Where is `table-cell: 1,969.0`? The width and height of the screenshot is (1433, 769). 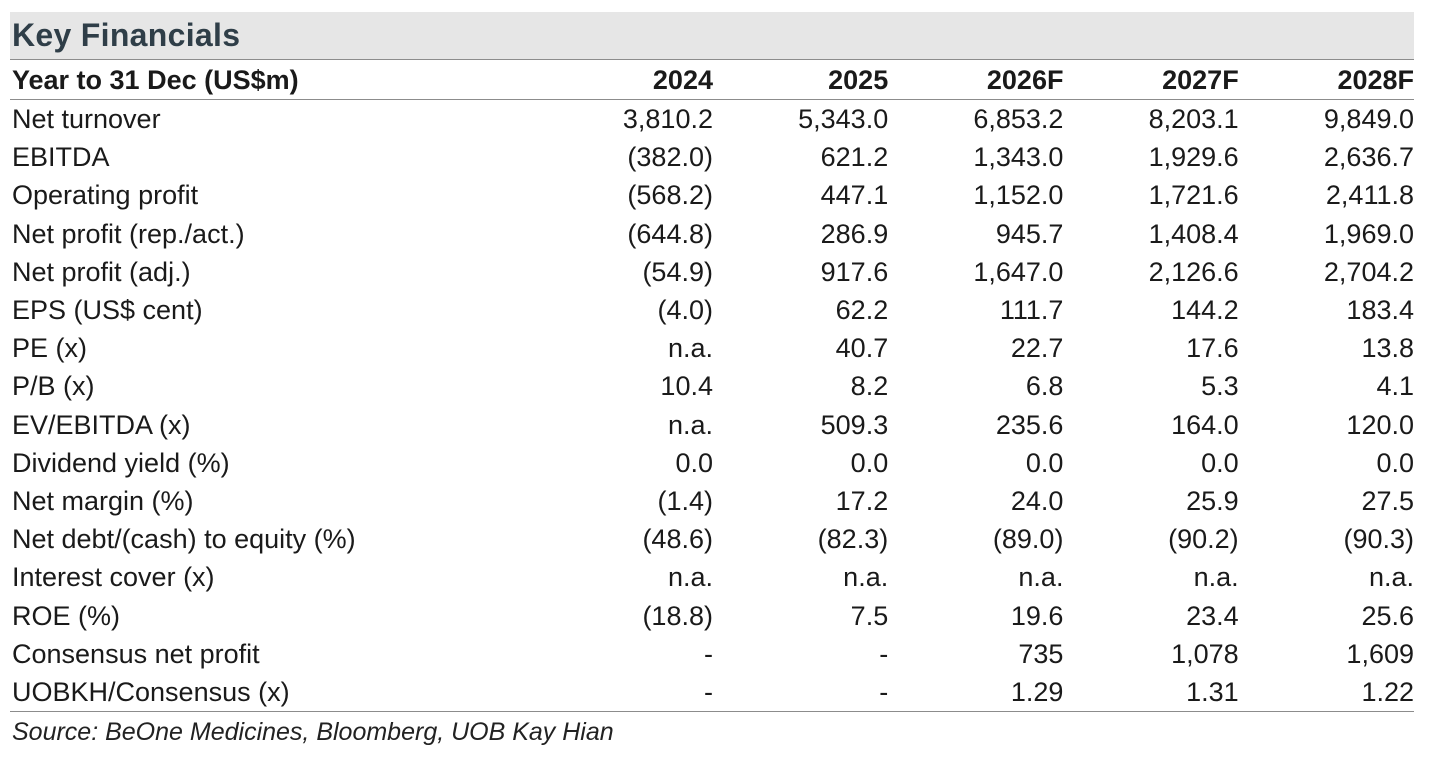 table-cell: 1,969.0 is located at coordinates (1368, 233).